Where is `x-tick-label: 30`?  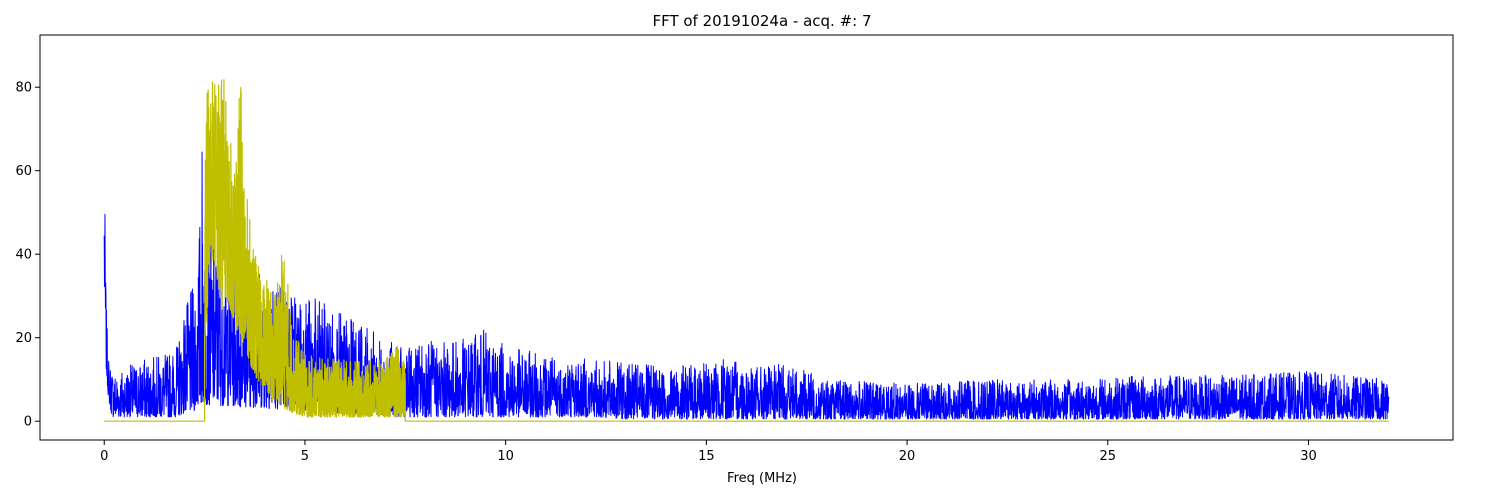
x-tick-label: 30 is located at coordinates (1308, 456).